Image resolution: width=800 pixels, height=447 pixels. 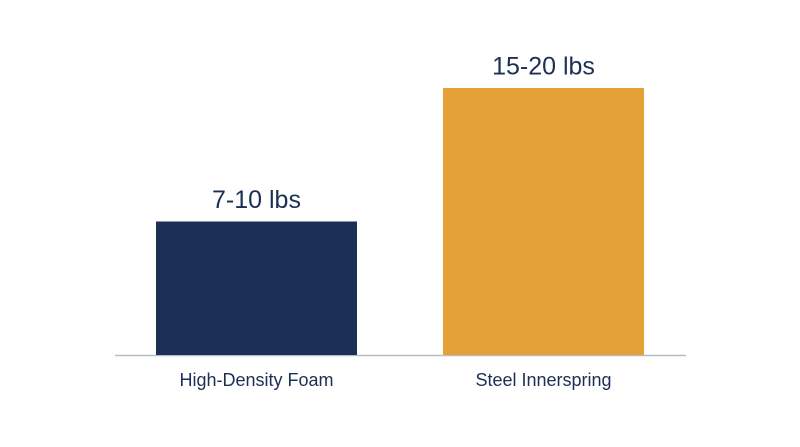 What do you see at coordinates (256, 380) in the screenshot?
I see `x-tick-label: High-Density Foam` at bounding box center [256, 380].